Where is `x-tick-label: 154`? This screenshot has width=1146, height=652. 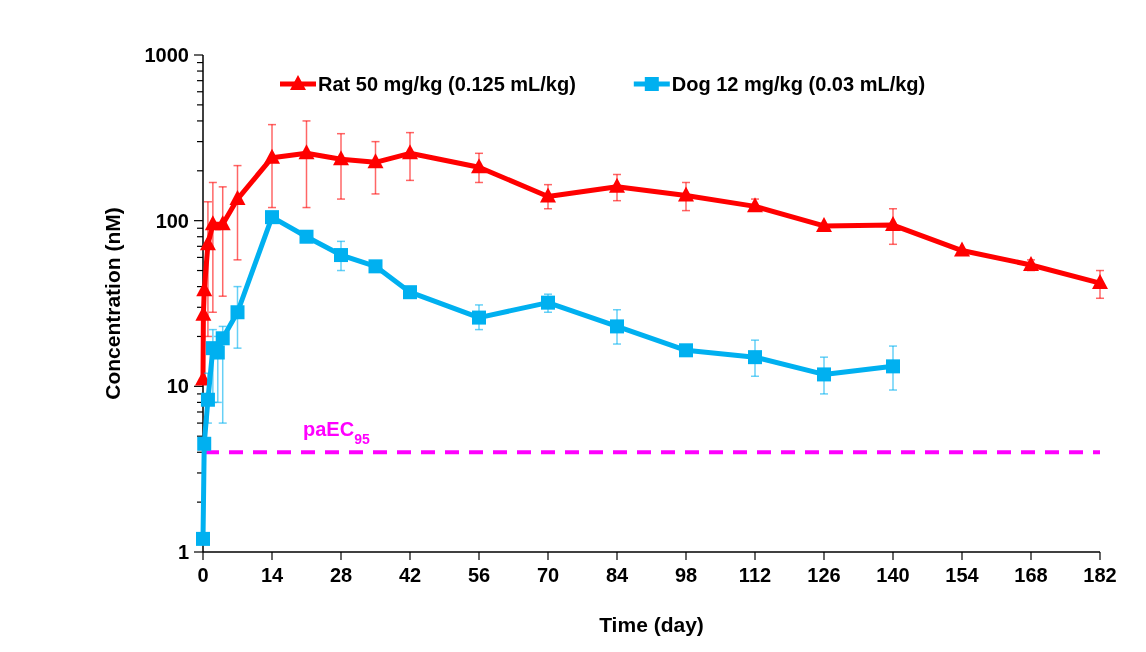
x-tick-label: 154 is located at coordinates (962, 575).